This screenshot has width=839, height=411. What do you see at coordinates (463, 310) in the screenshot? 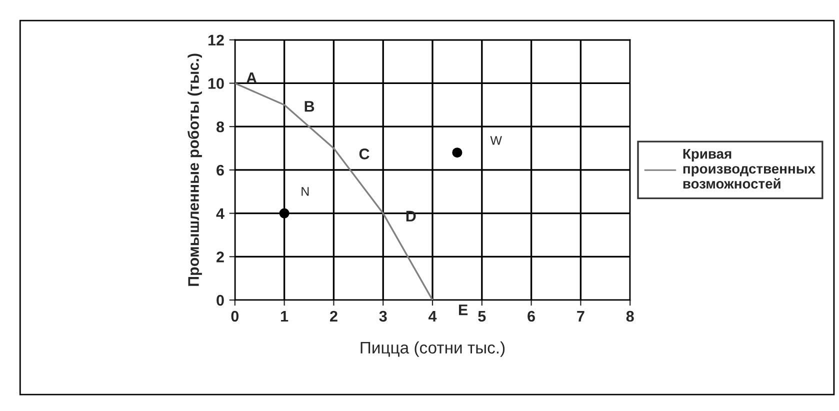
I see `annotation: E` at bounding box center [463, 310].